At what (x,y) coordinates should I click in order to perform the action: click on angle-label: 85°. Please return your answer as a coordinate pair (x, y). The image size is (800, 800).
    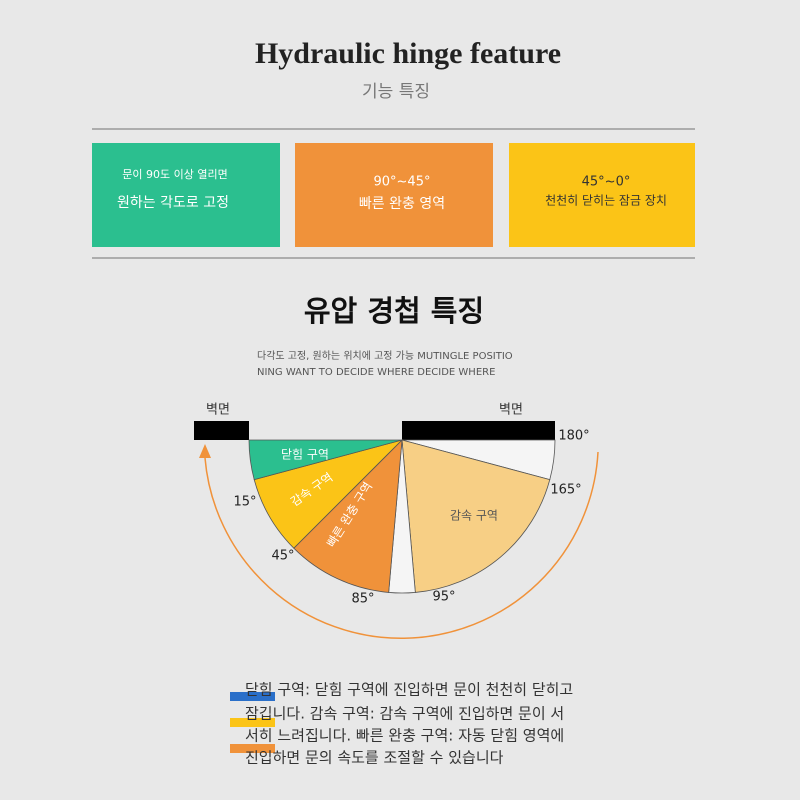
    Looking at the image, I should click on (362, 599).